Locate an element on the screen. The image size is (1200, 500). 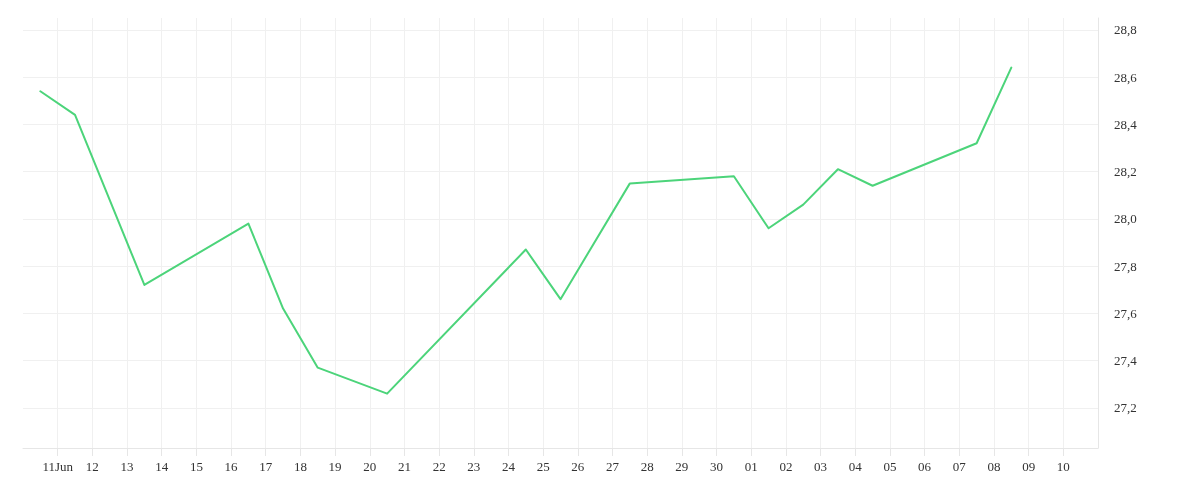
x-tick-label: 03 is located at coordinates (821, 466).